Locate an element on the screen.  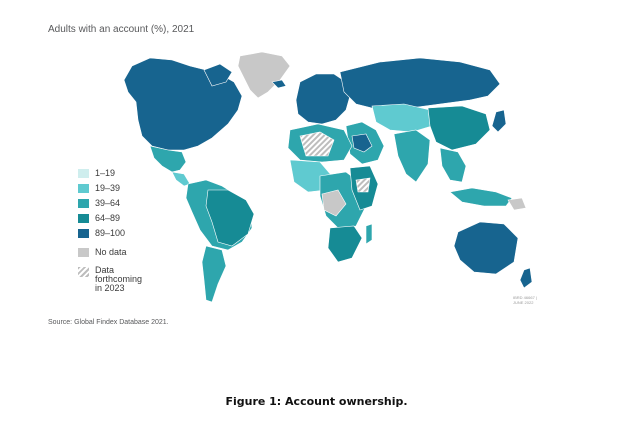
figure-caption: Figure 1: Account ownership. is located at coordinates (316, 401).